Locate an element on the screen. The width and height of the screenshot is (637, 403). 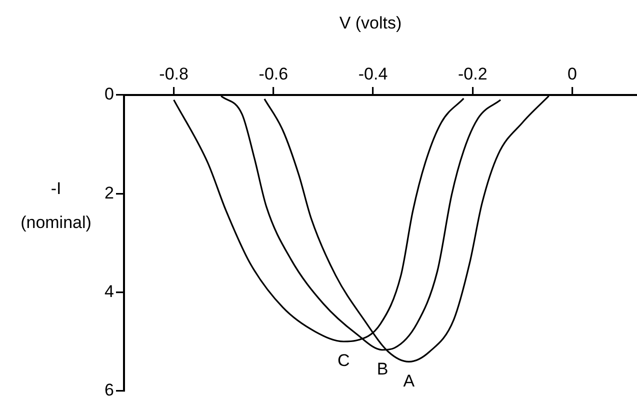
series-label: C is located at coordinates (344, 360).